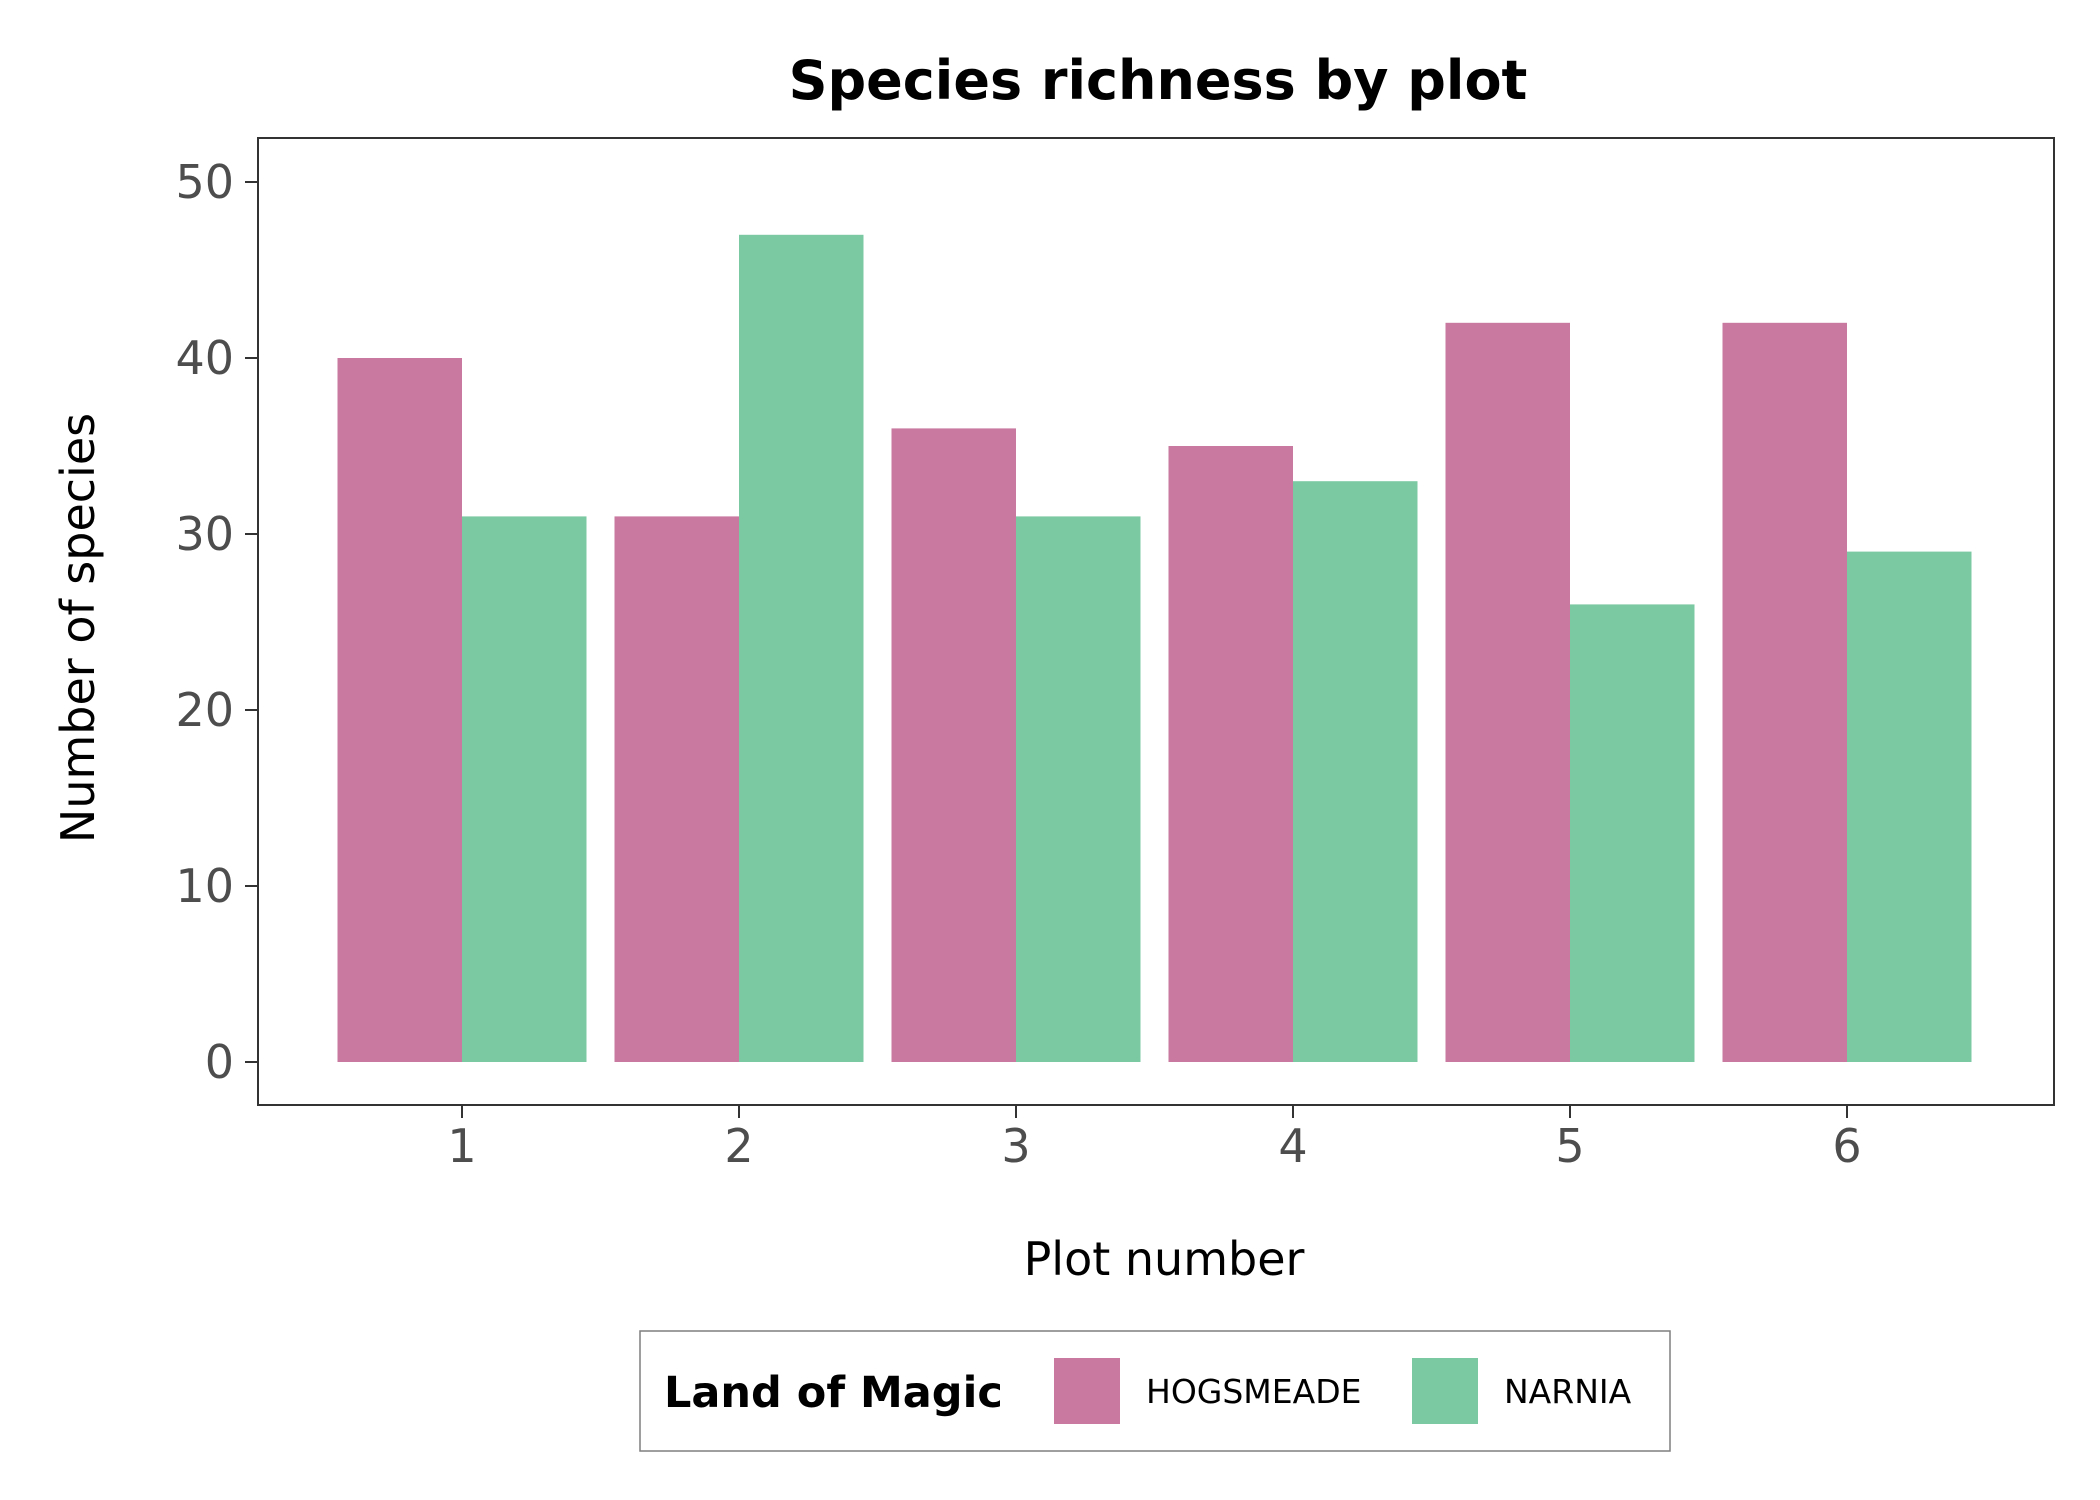 This screenshot has height=1500, width=2100. I want to click on legend-box, so click(1155, 1391).